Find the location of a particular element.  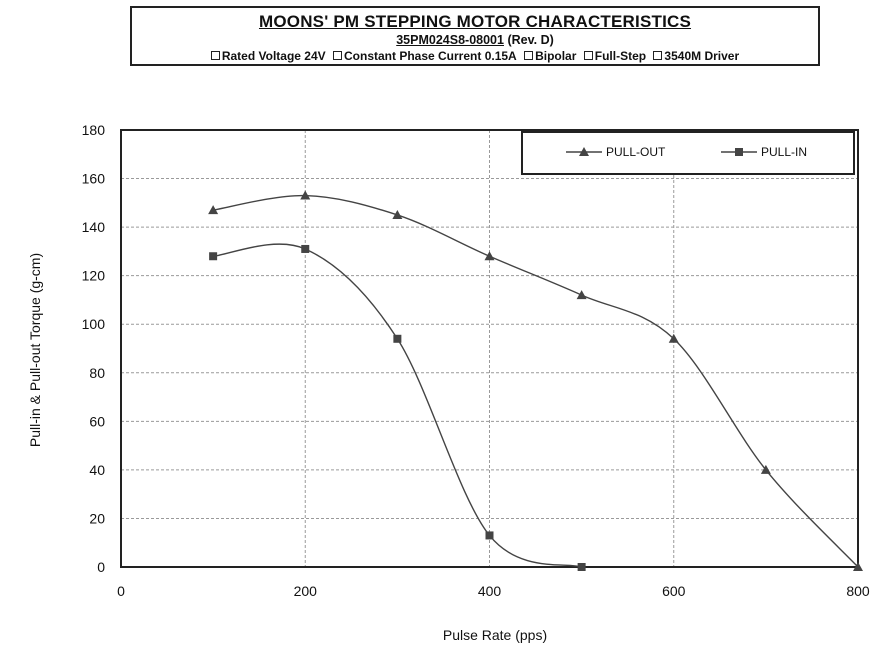

x-tick-label: 400 is located at coordinates (490, 591).